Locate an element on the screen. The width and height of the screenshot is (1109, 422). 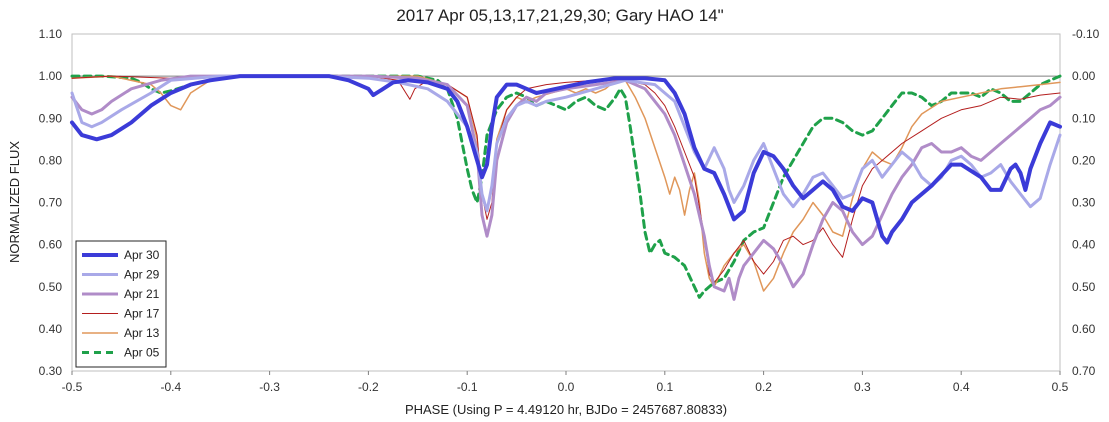
y2-tick-label: -0.10 is located at coordinates (1086, 34).